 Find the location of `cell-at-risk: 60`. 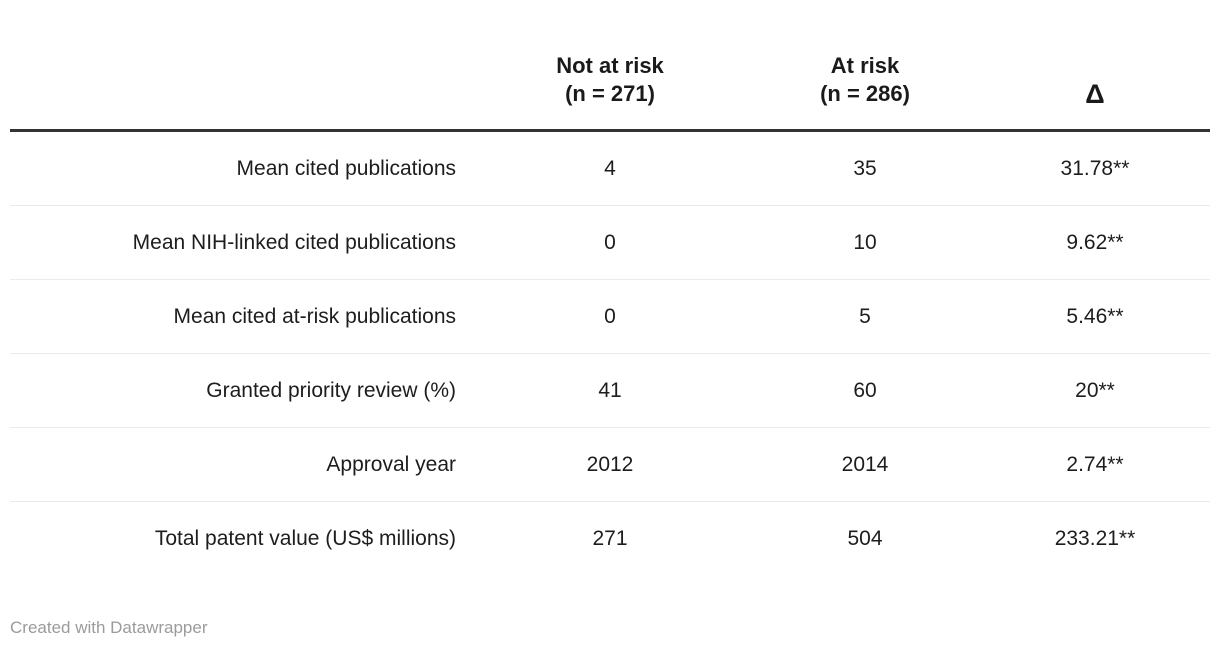

cell-at-risk: 60 is located at coordinates (865, 390).